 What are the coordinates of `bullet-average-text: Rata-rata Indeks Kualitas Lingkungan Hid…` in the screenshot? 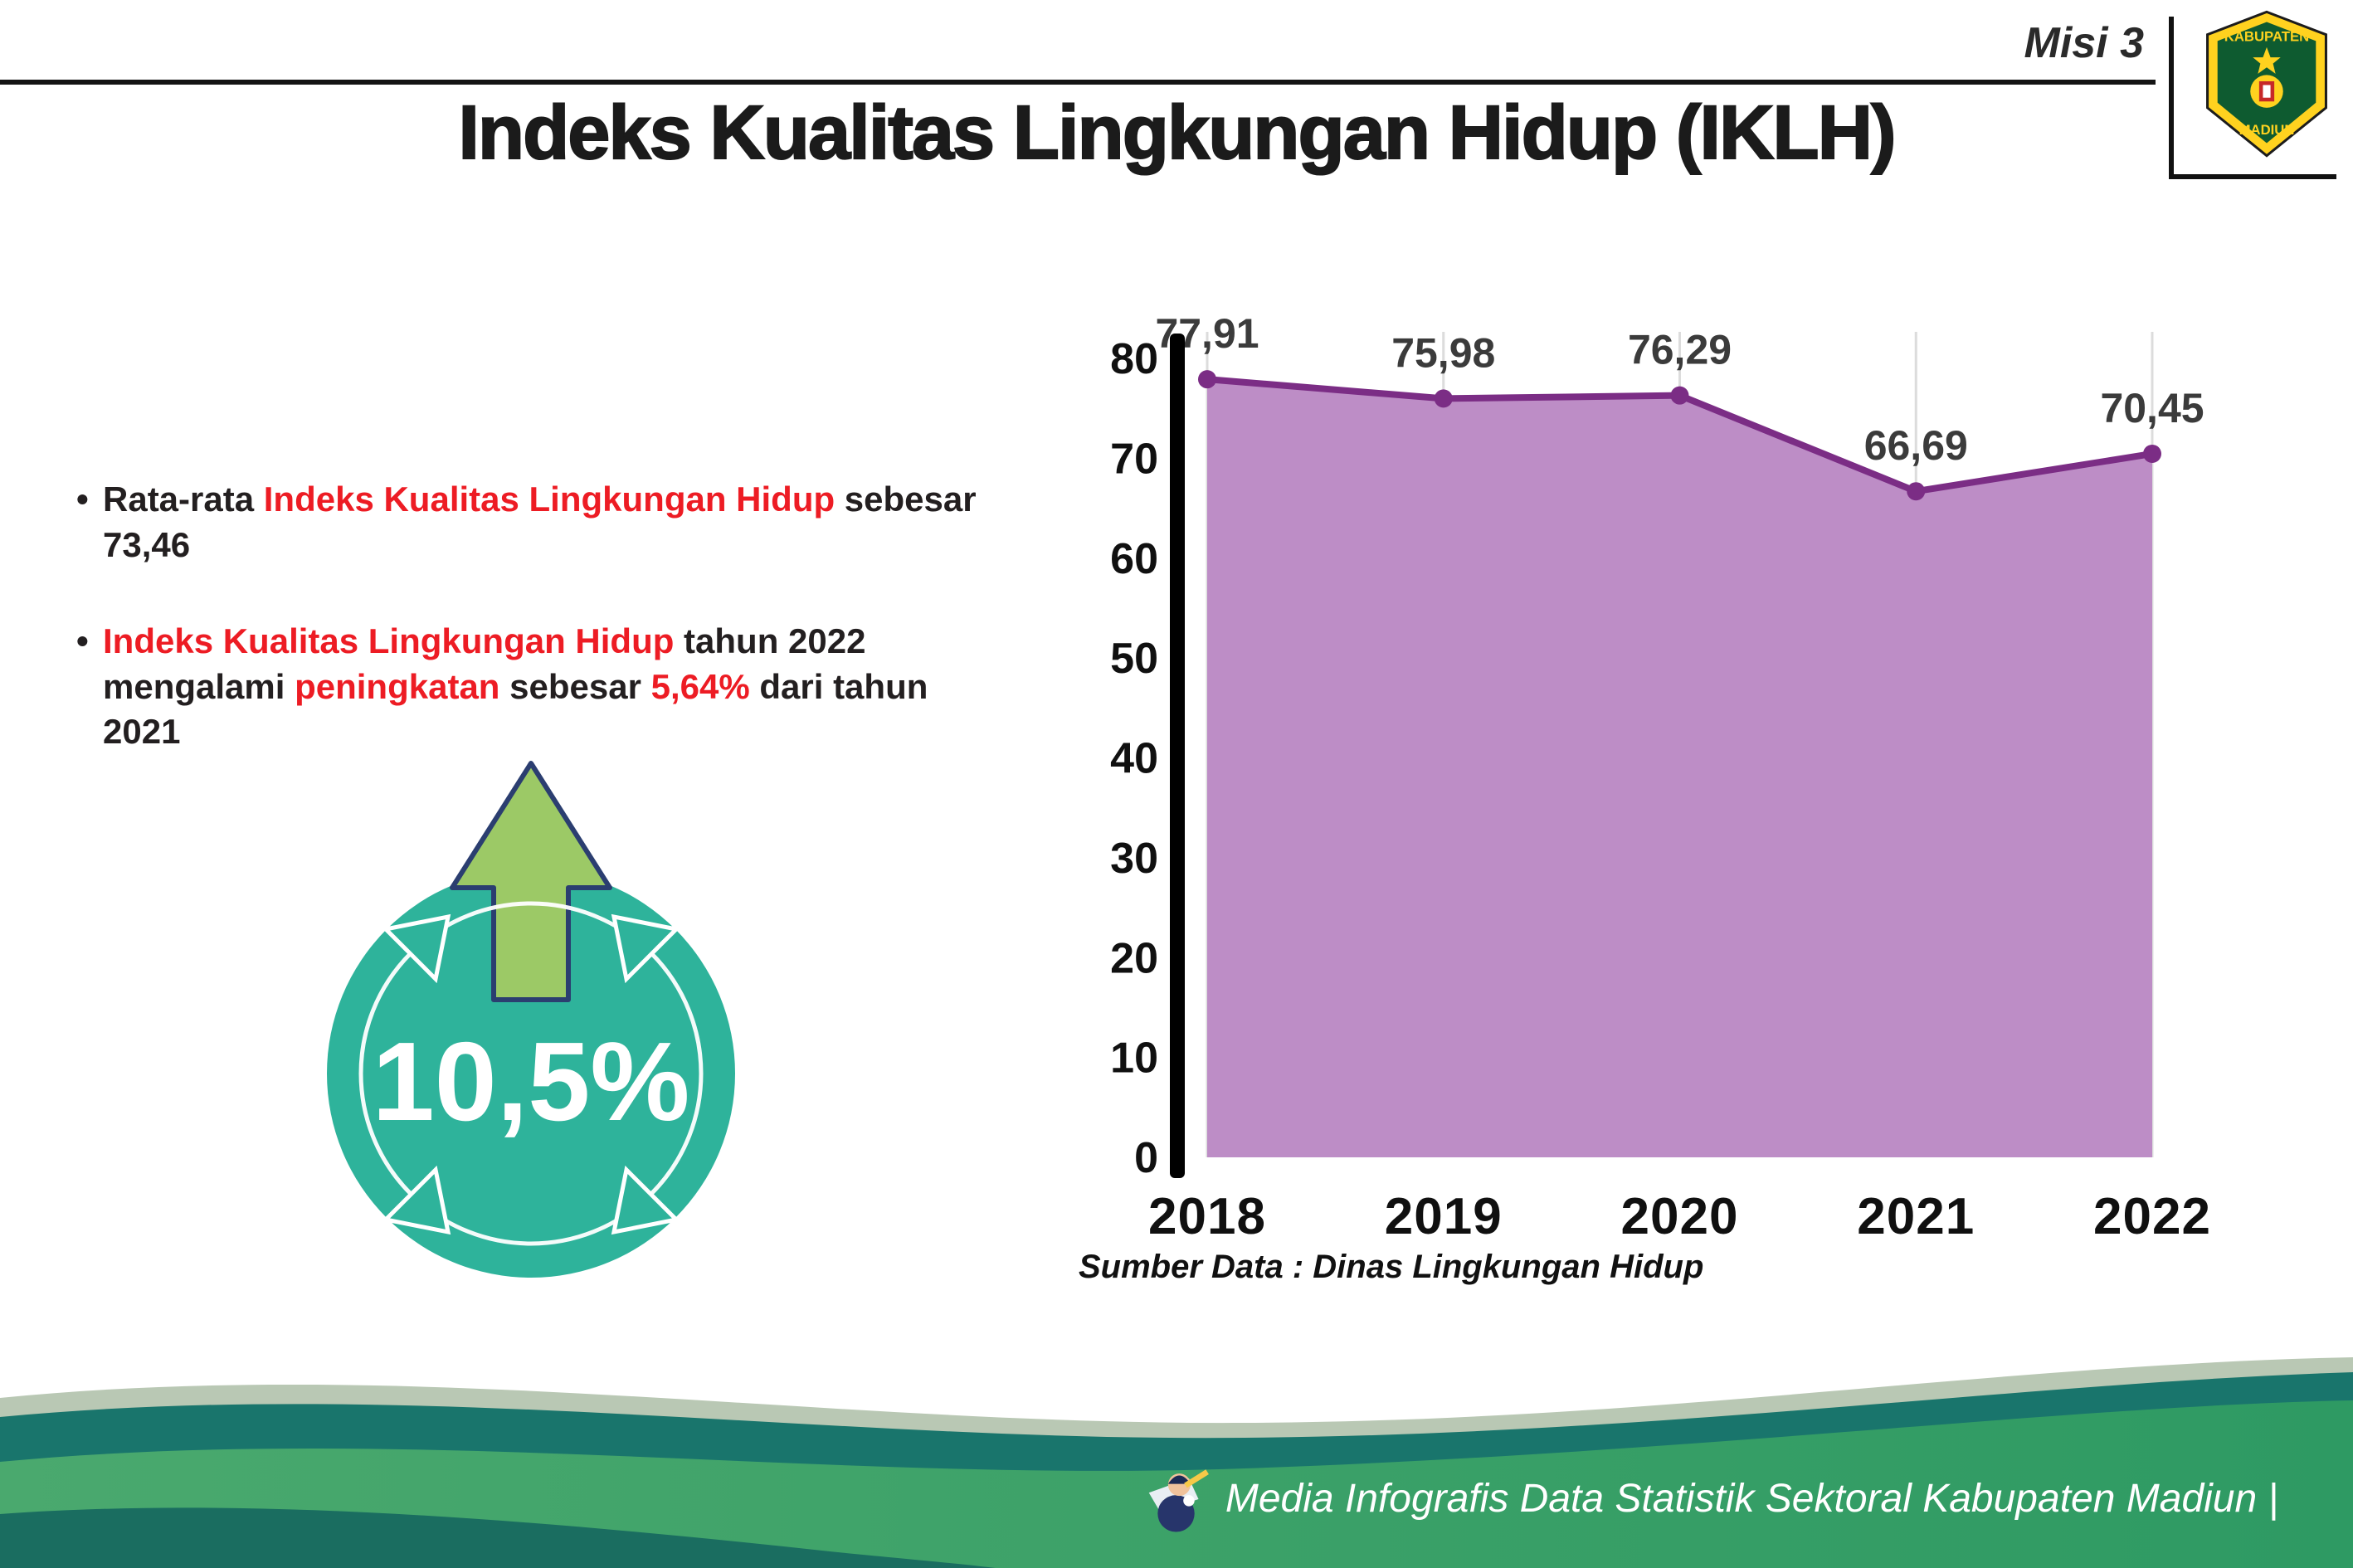 It's located at (542, 522).